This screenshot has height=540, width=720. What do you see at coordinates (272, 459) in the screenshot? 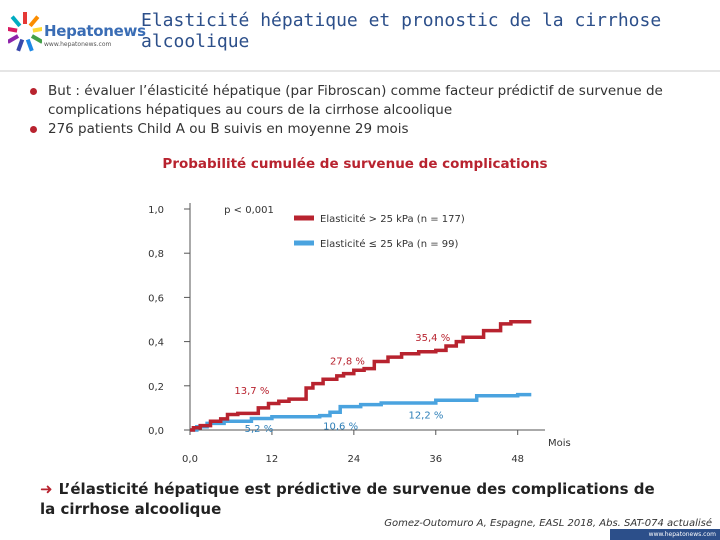
I see `x-tick-label: 12` at bounding box center [272, 459].